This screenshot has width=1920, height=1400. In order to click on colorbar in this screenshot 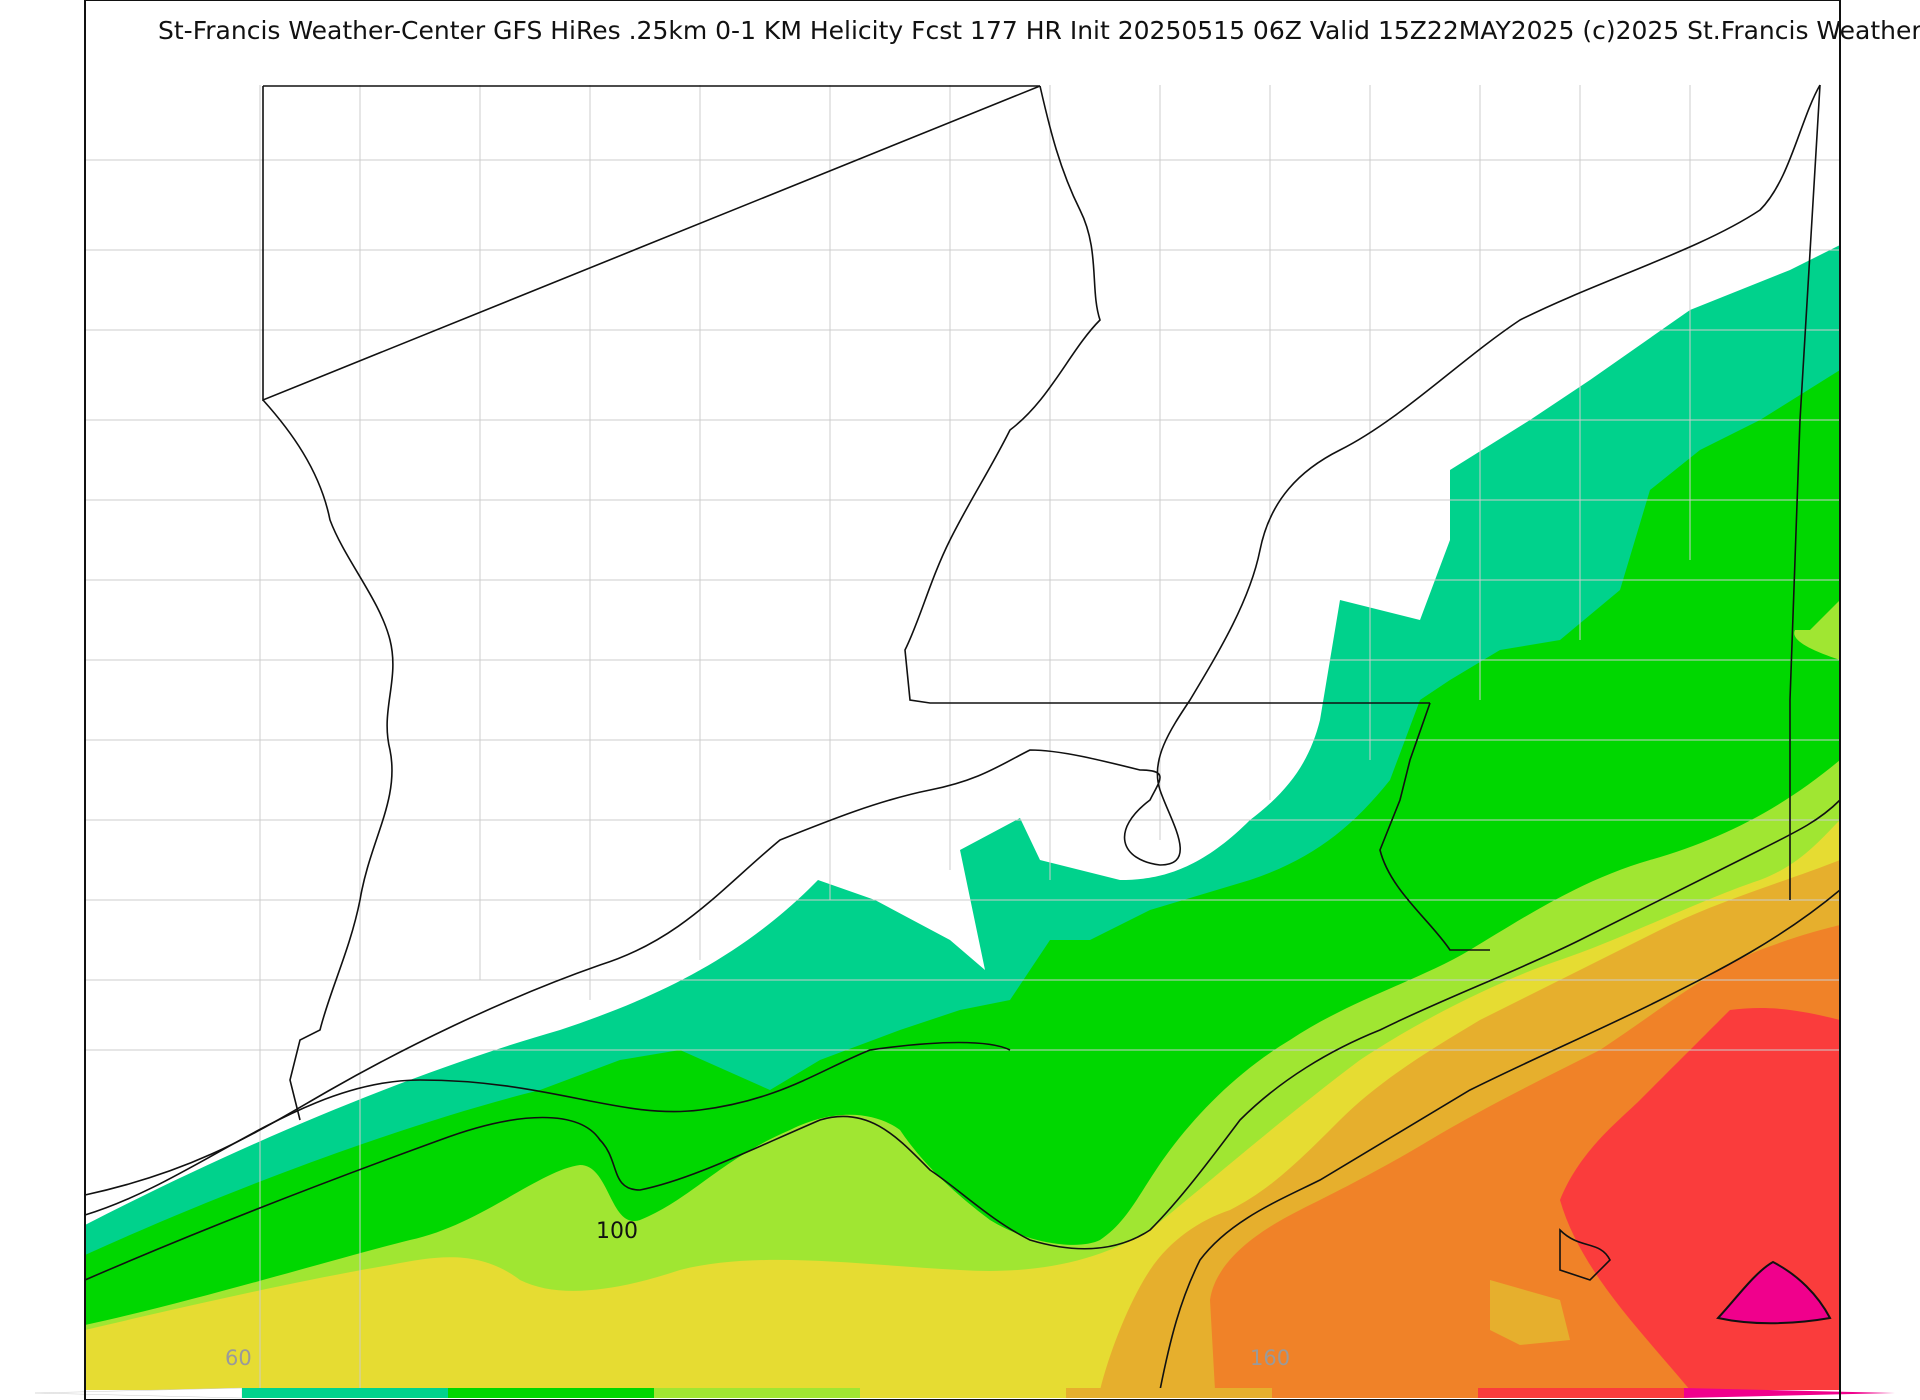, I will do `click(964, 1393)`.